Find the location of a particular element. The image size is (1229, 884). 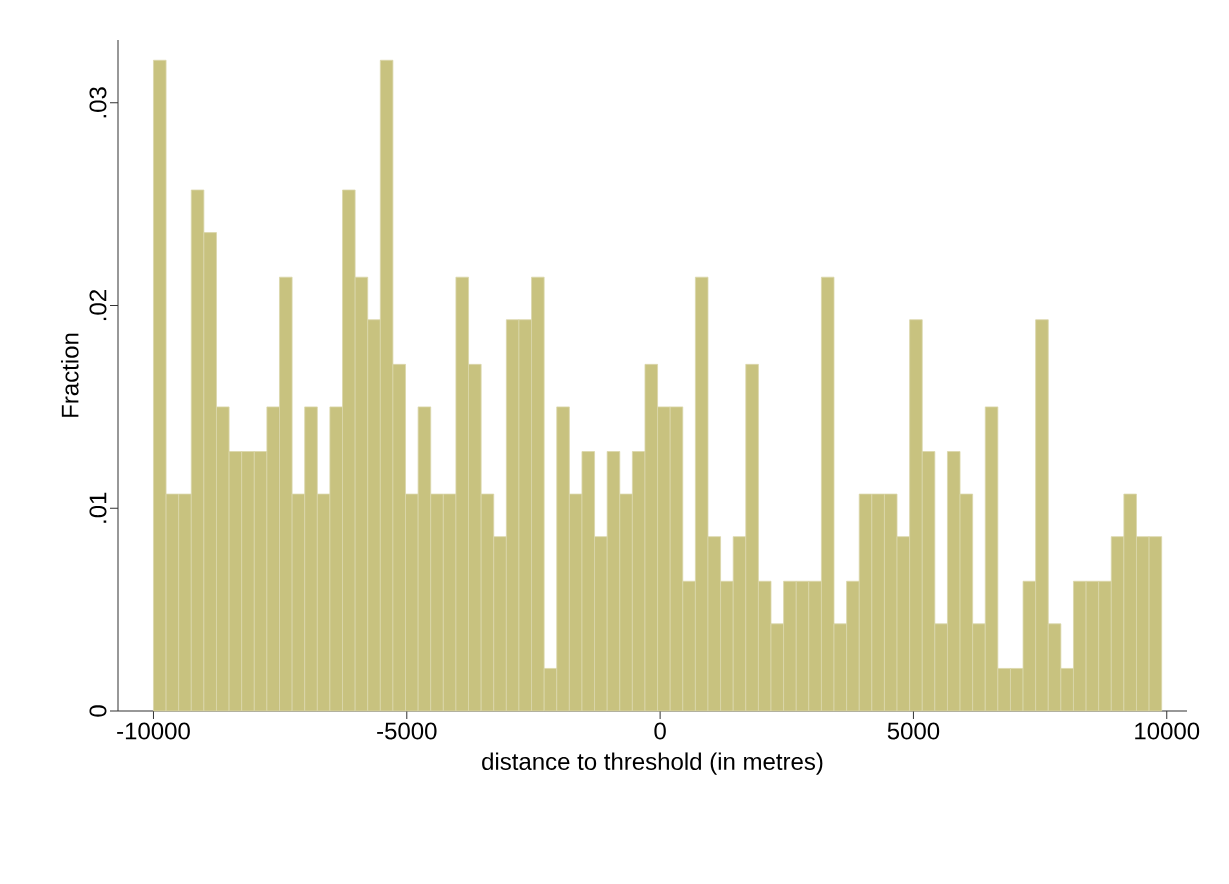

y-tick-label: .03 is located at coordinates (98, 102).